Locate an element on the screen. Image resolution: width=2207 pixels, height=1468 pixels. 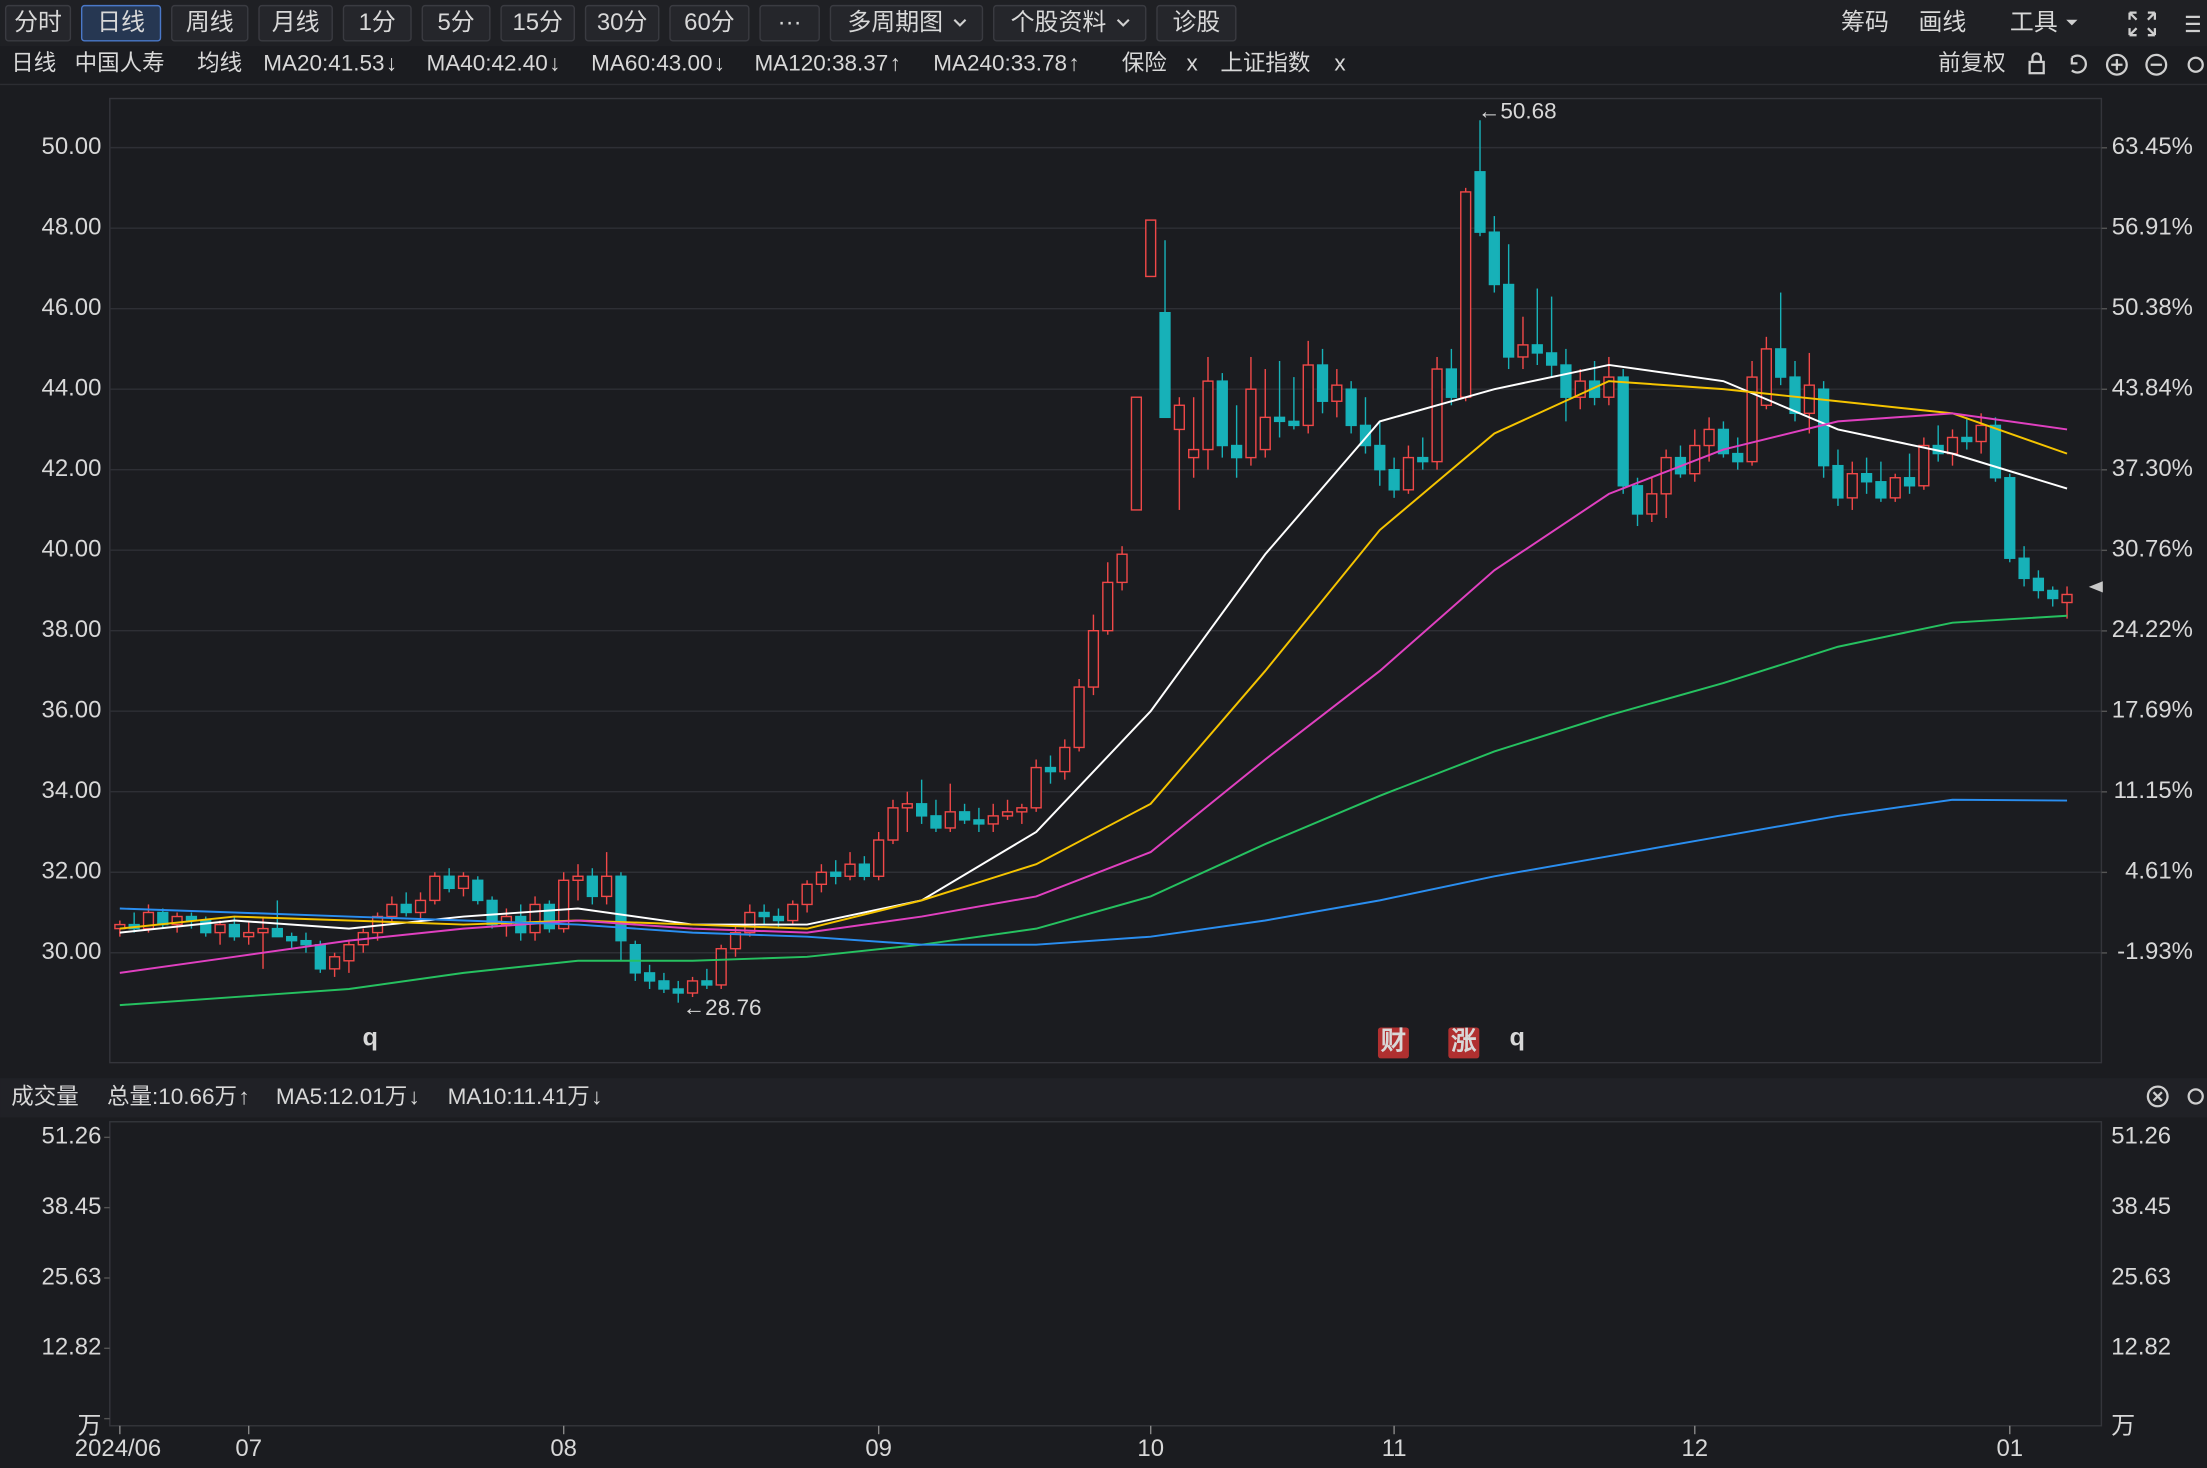
y2-tick-label: 43.84% is located at coordinates (2152, 388).